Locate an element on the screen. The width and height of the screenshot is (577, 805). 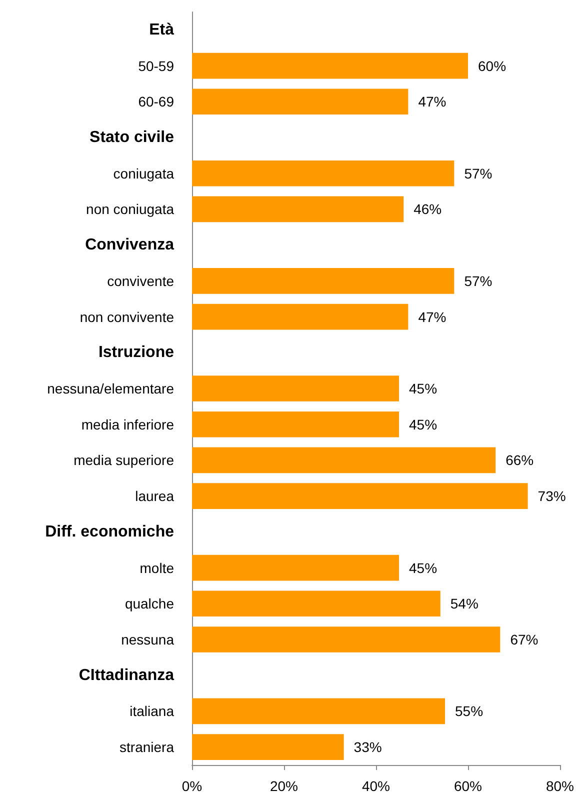
y-tick-label: 60-69 is located at coordinates (156, 102).